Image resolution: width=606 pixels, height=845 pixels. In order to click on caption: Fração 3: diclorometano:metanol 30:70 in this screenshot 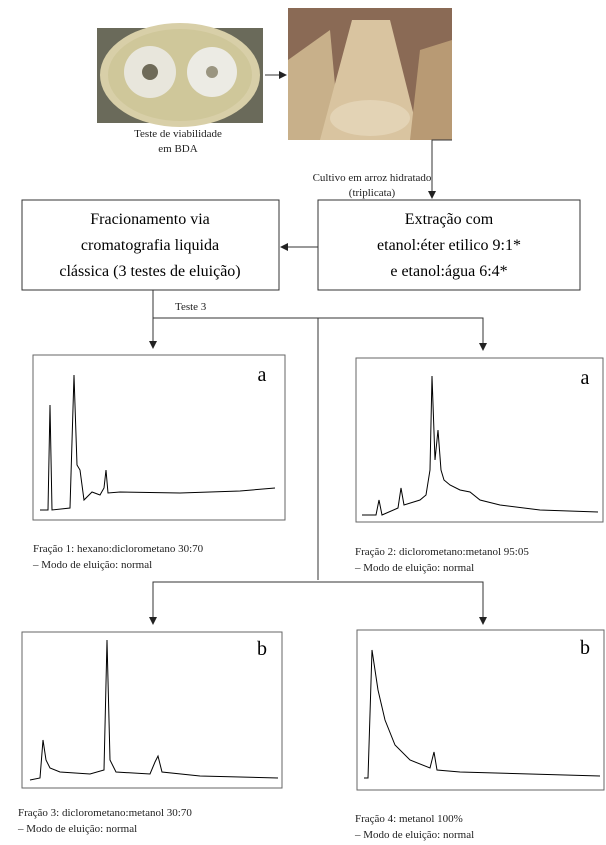, I will do `click(105, 813)`.